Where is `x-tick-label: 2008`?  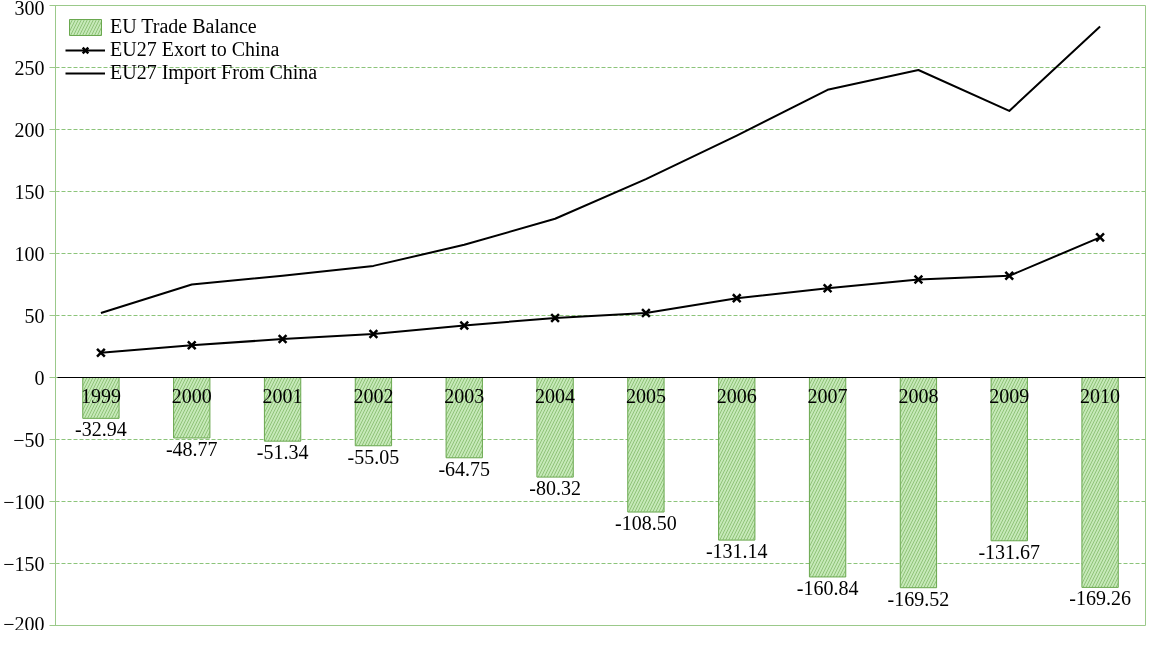 x-tick-label: 2008 is located at coordinates (918, 395).